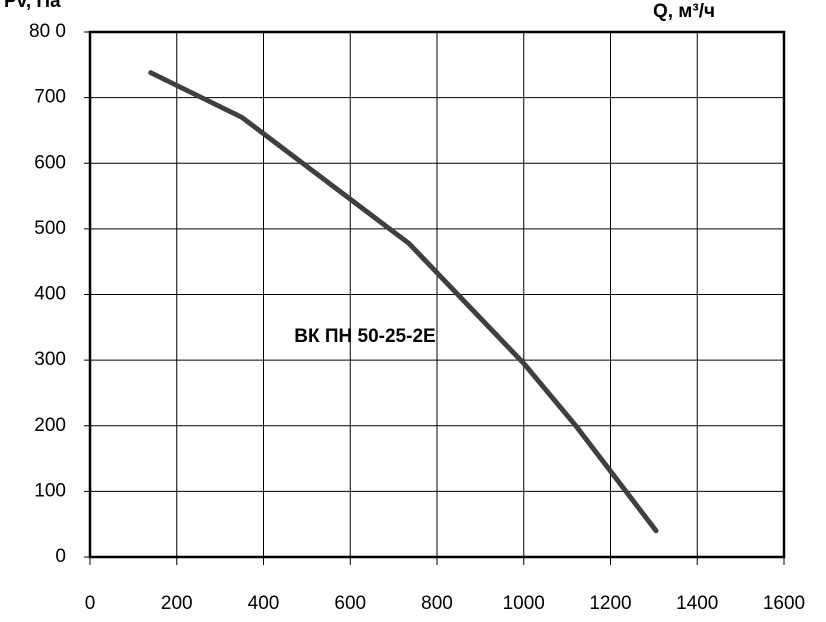  What do you see at coordinates (177, 603) in the screenshot?
I see `x-tick-label: 200` at bounding box center [177, 603].